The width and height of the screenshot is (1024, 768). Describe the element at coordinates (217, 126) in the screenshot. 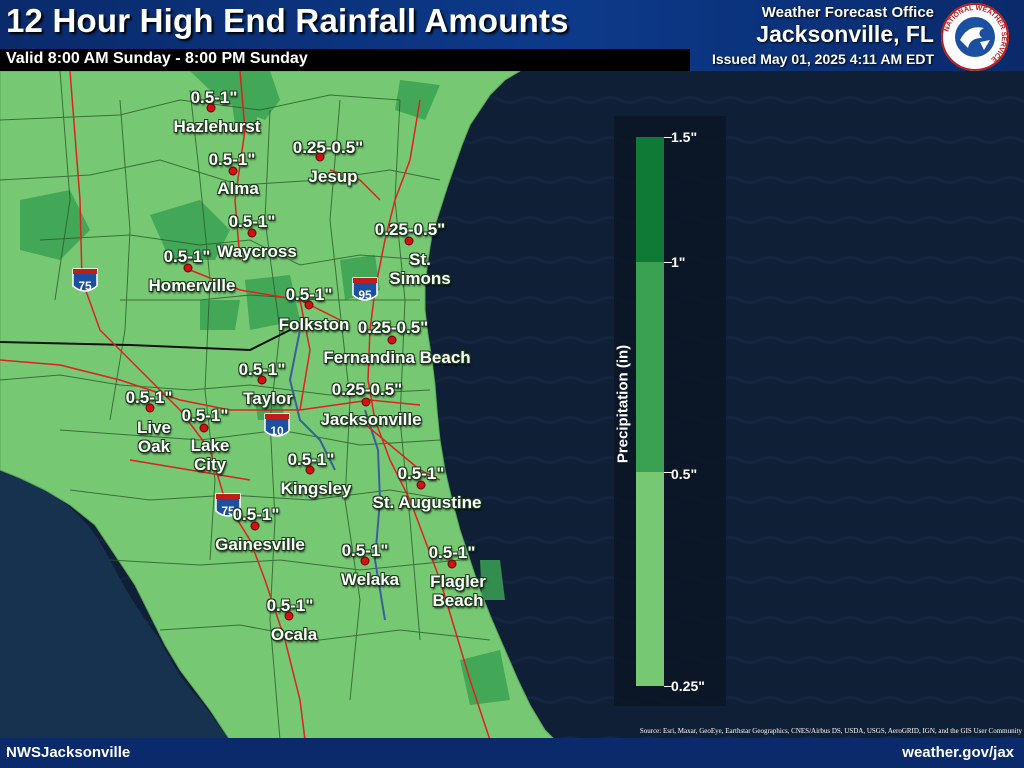

I see `city-label: Hazlehurst` at that location.